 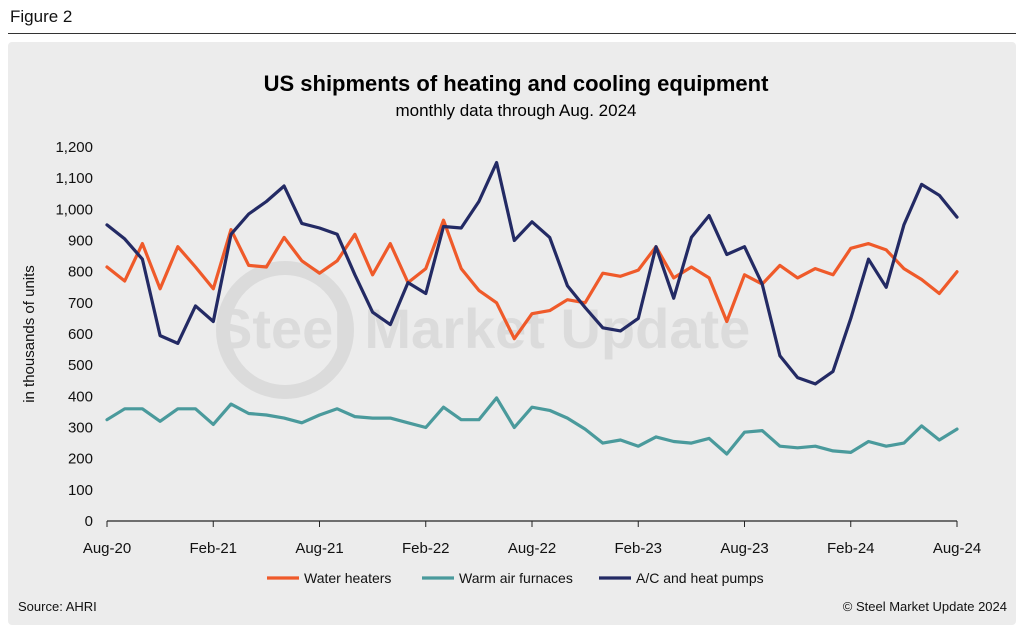 I want to click on figure-label: Figure 2, so click(x=41, y=16).